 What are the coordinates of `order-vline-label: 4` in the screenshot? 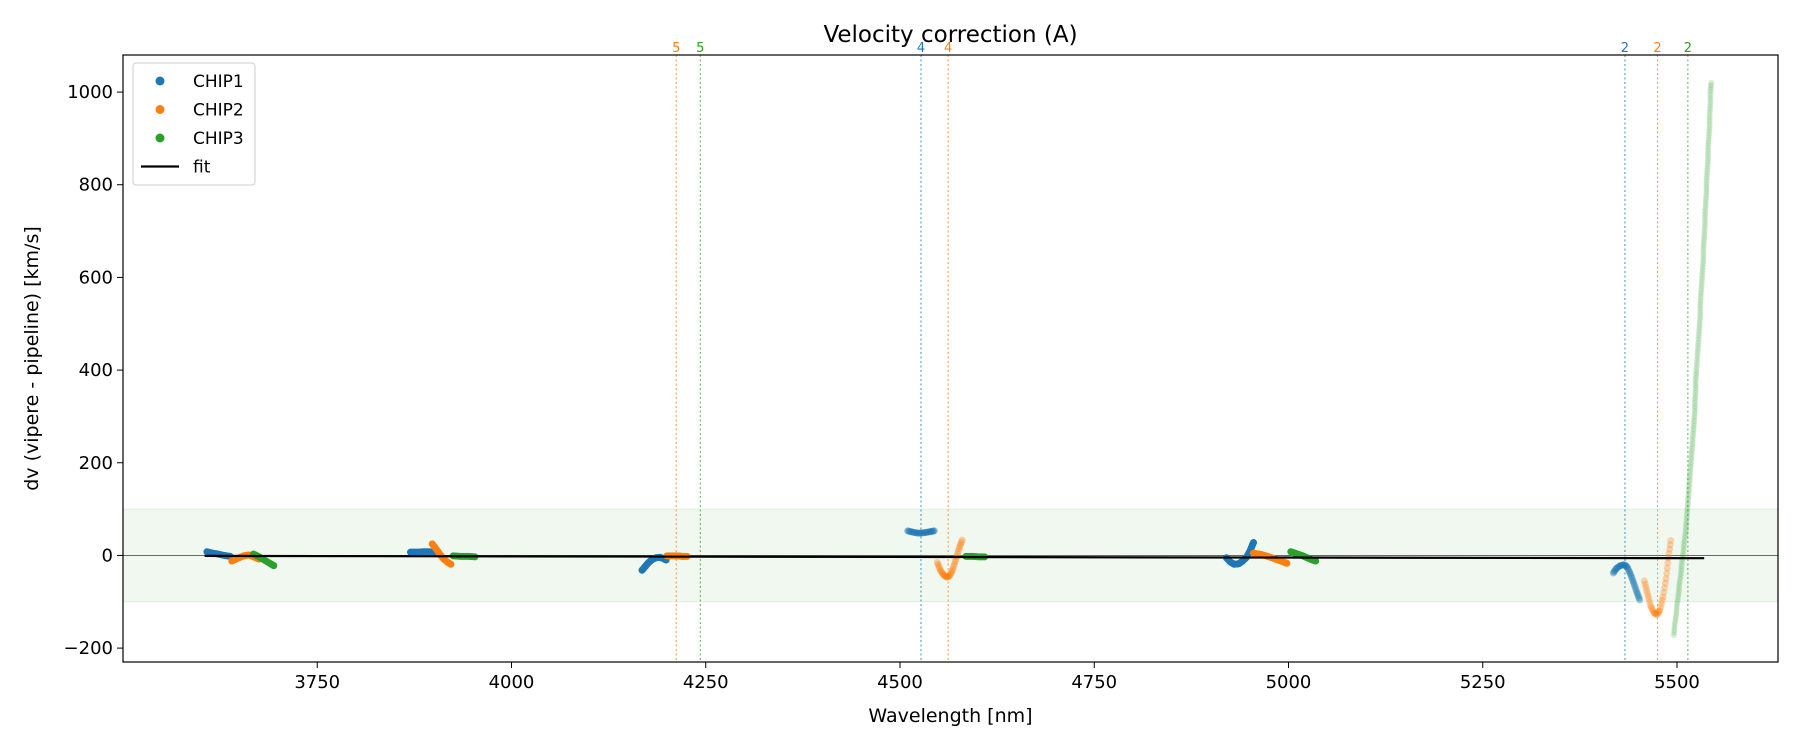 It's located at (921, 48).